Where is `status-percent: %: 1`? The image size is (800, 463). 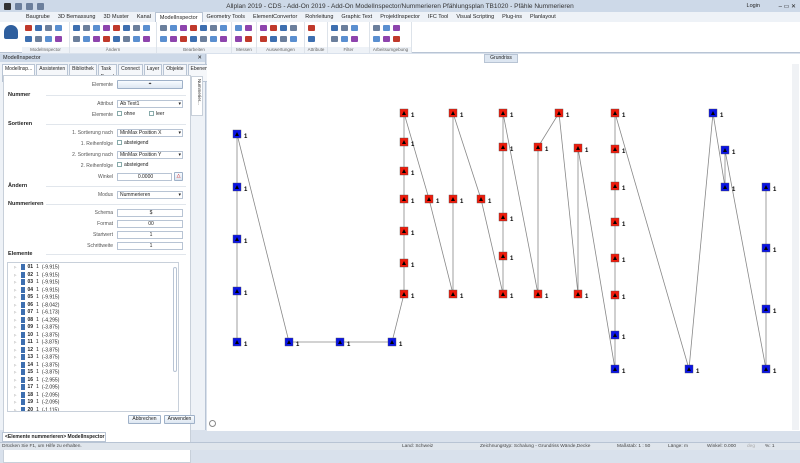 status-percent: %: 1 is located at coordinates (770, 446).